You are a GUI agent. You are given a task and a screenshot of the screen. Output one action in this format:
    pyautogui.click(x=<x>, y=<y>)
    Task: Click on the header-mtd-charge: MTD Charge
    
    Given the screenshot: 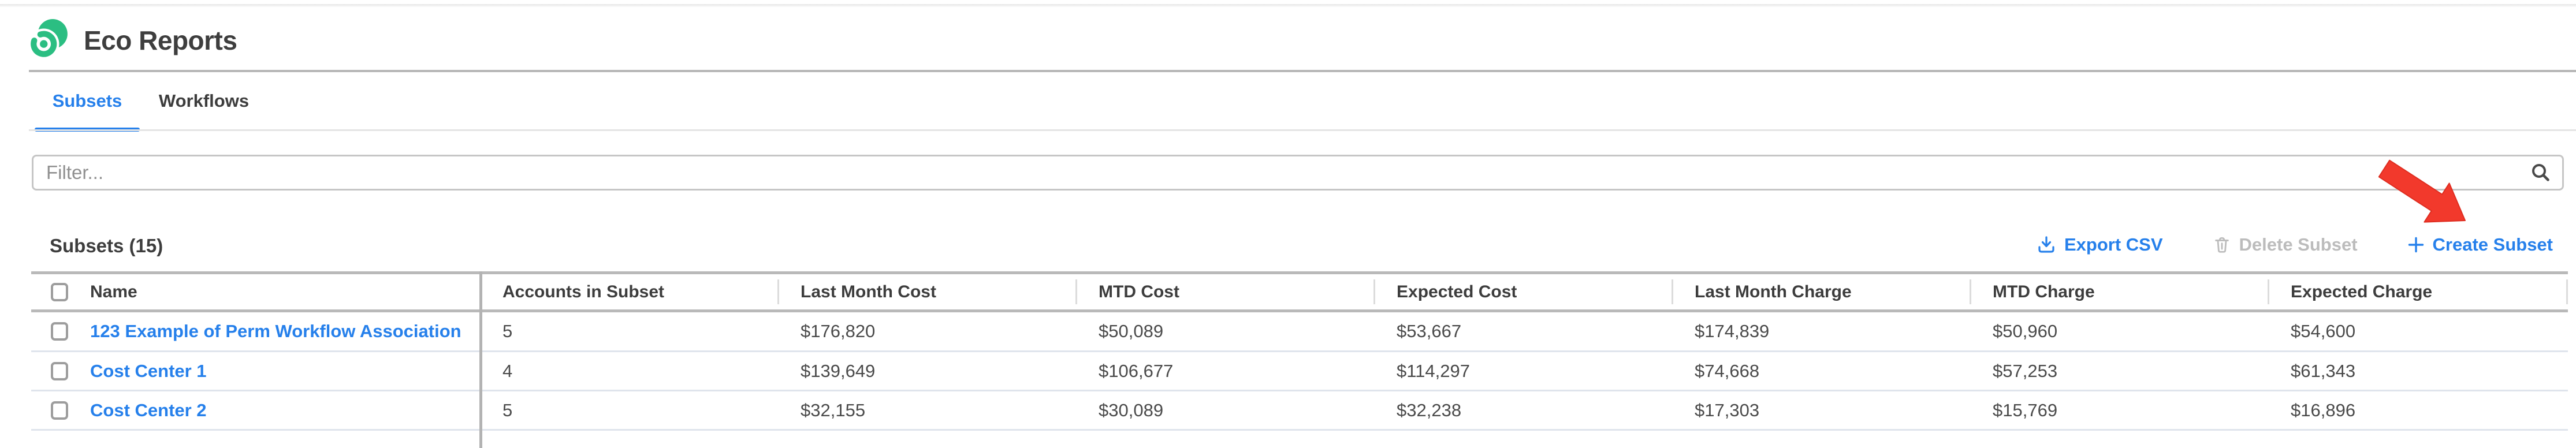 What is the action you would take?
    pyautogui.click(x=2119, y=291)
    